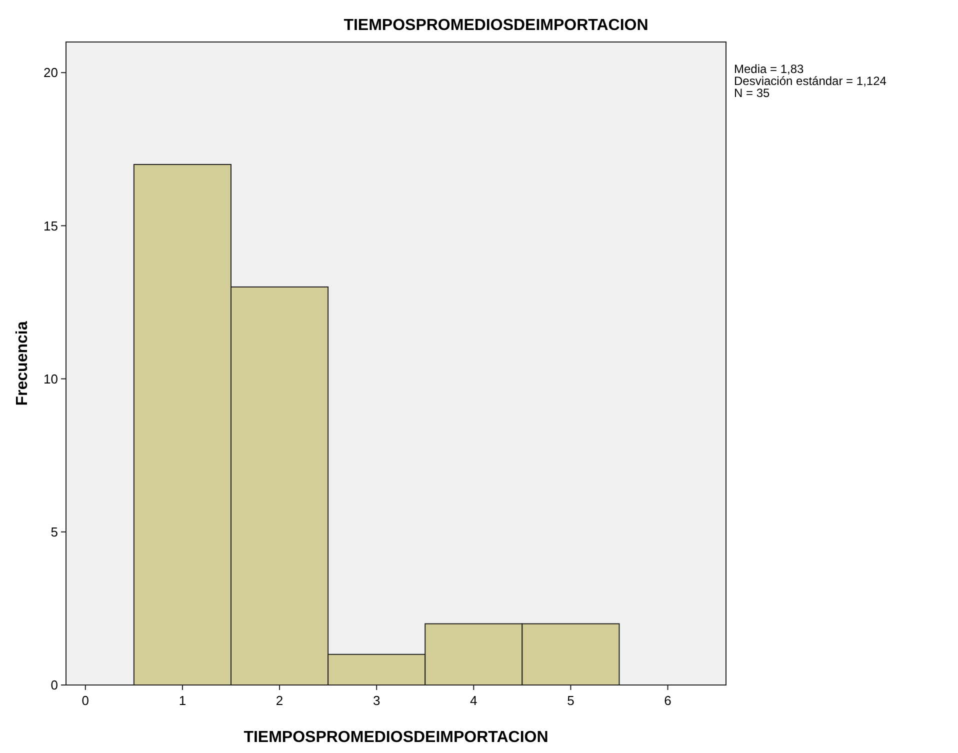  Describe the element at coordinates (51, 72) in the screenshot. I see `y-tick-label: 20` at that location.